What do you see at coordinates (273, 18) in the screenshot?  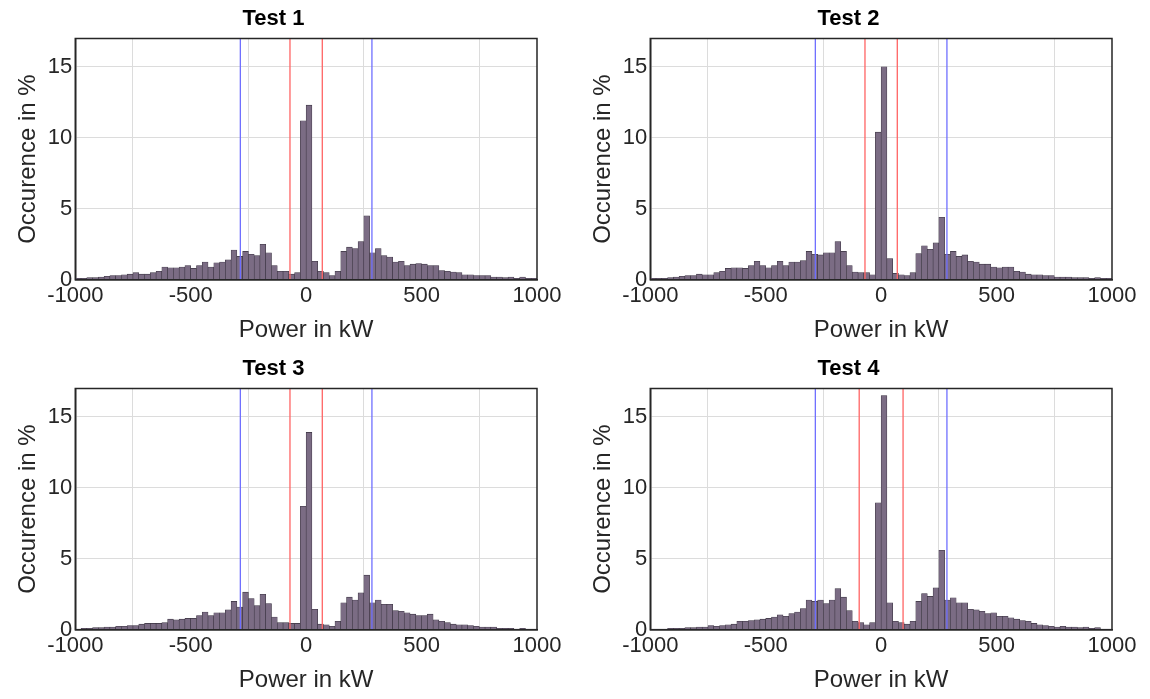 I see `chart-title: Test 1` at bounding box center [273, 18].